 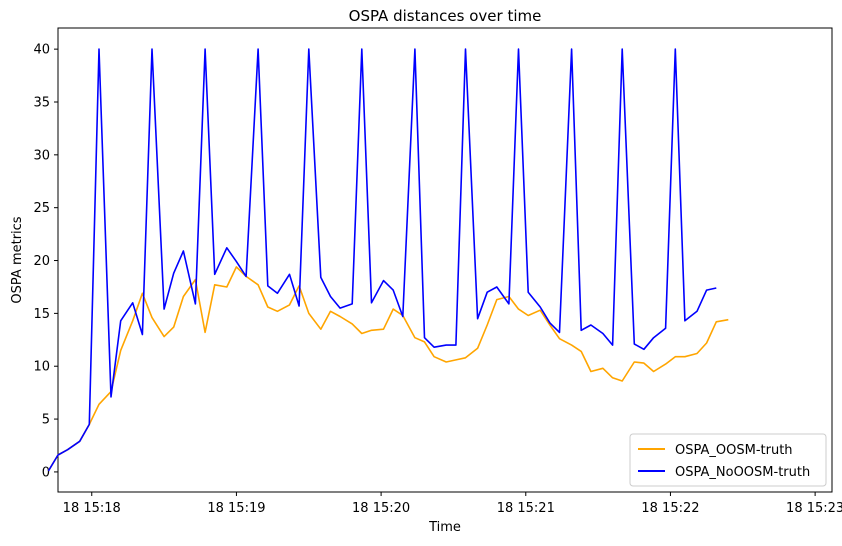 What do you see at coordinates (445, 16) in the screenshot?
I see `chart-title: OSPA distances over time` at bounding box center [445, 16].